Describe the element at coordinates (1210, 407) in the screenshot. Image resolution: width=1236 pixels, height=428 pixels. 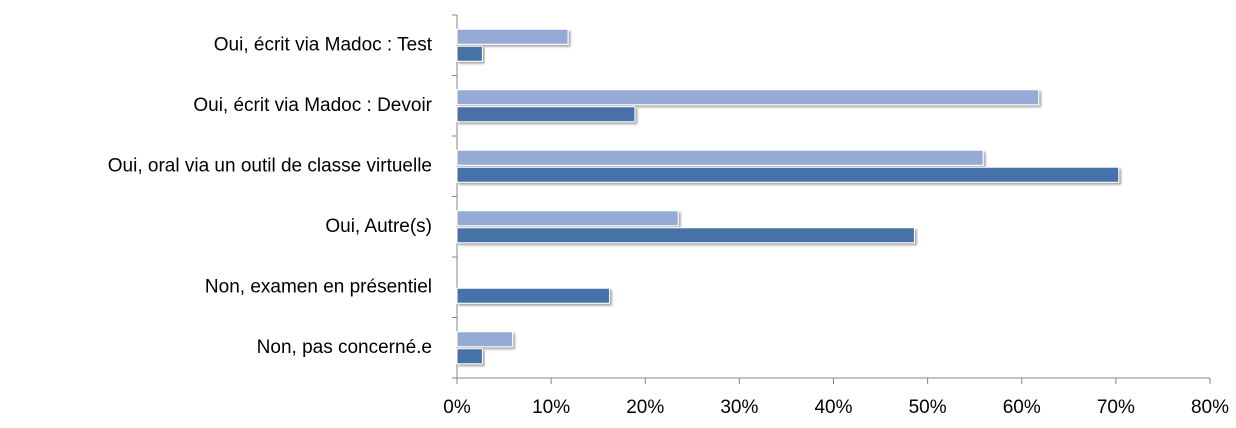
I see `x-tick-label: 80%` at that location.